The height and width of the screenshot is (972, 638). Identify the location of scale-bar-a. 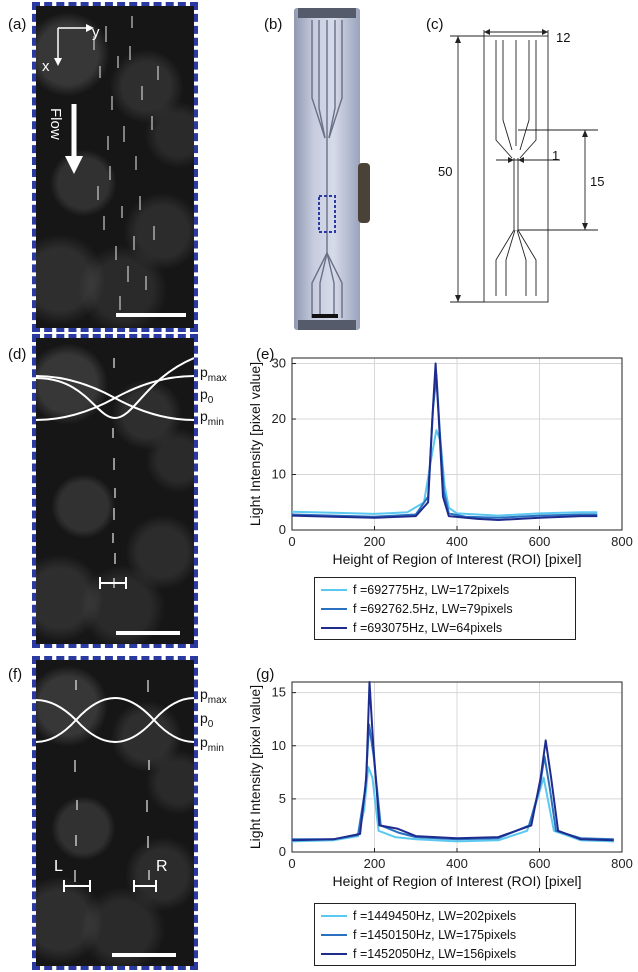
(151, 315).